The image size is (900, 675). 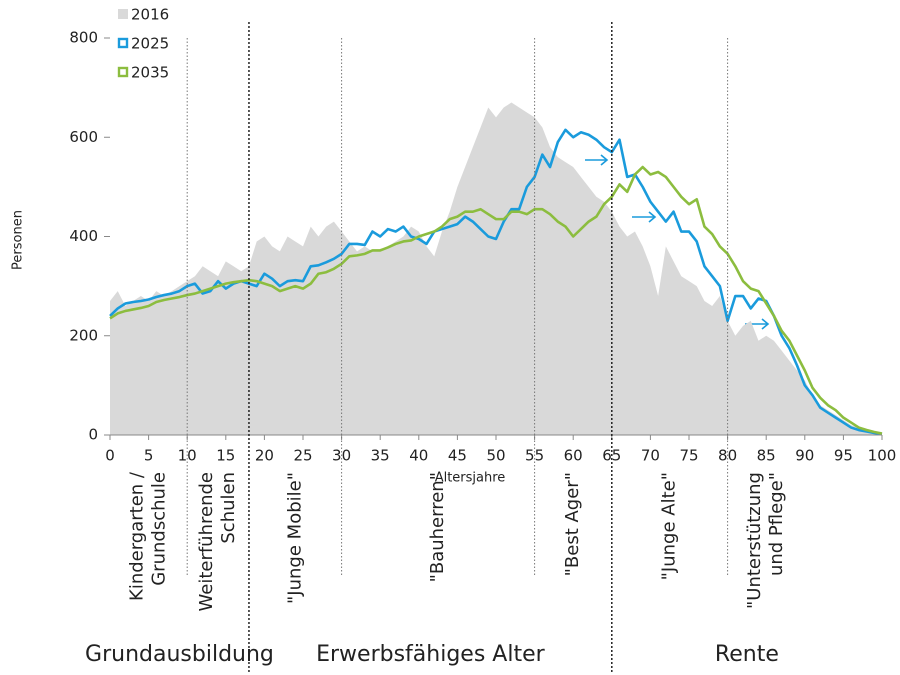 I want to click on x-tick-label: 90, so click(x=804, y=456).